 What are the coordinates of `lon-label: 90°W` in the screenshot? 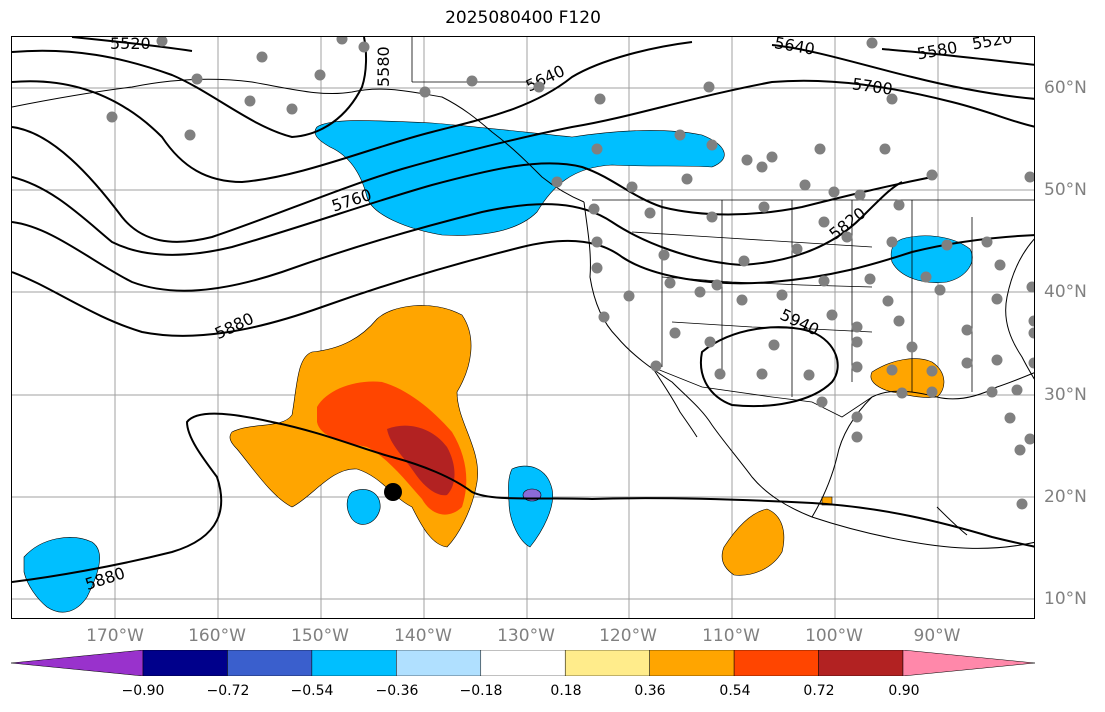 It's located at (937, 636).